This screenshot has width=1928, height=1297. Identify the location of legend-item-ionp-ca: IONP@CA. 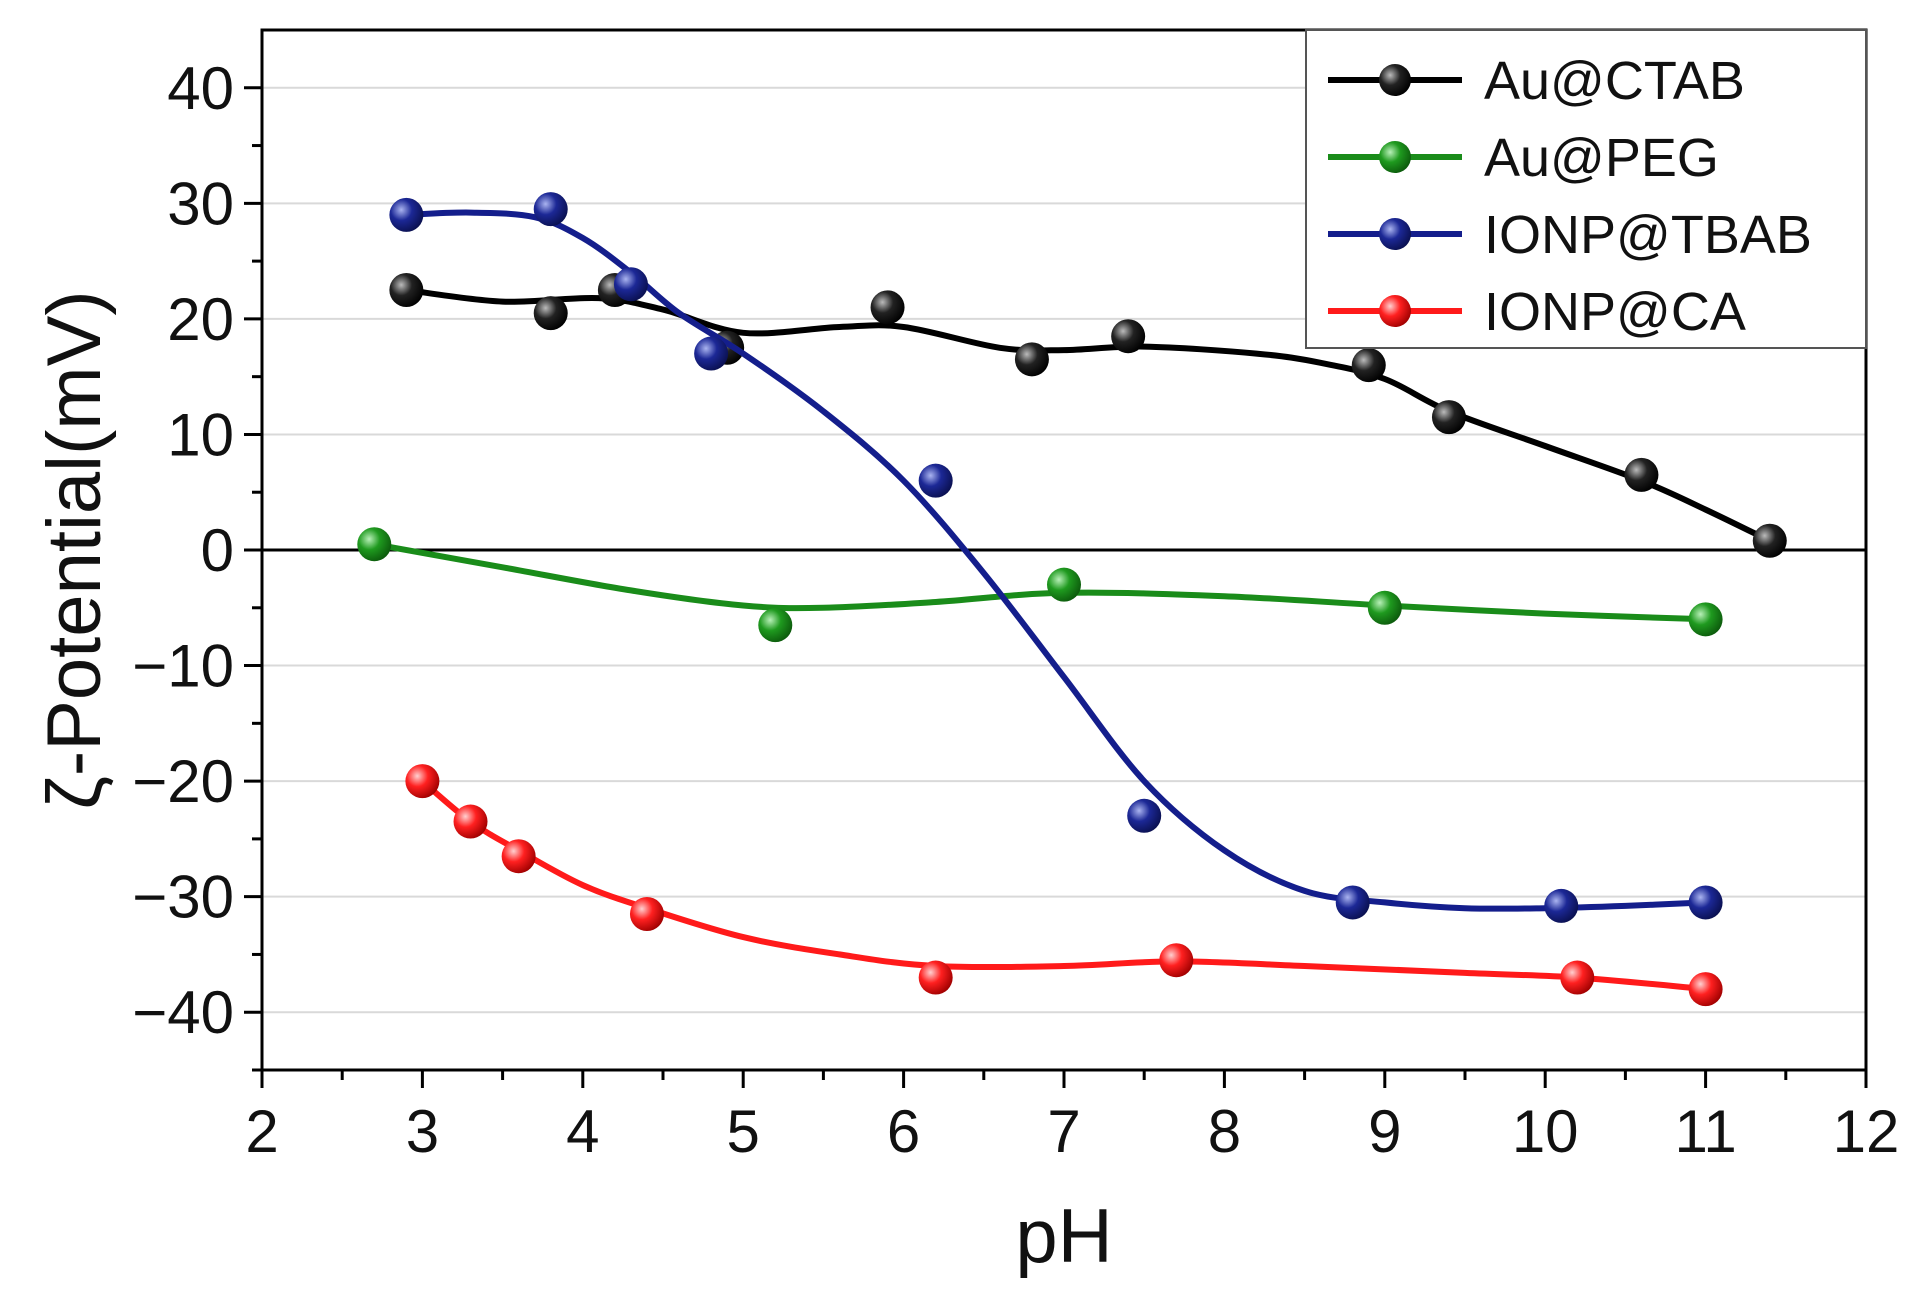
(1537, 312).